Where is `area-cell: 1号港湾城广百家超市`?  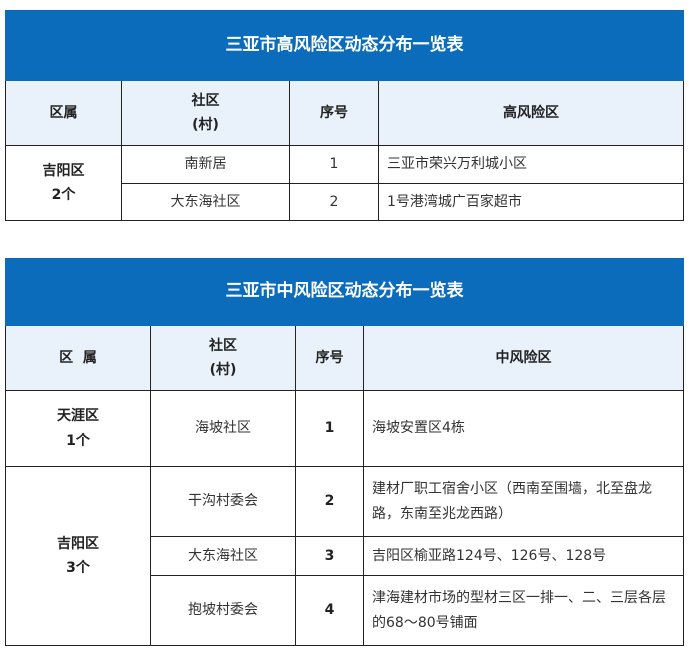
area-cell: 1号港湾城广百家超市 is located at coordinates (531, 202).